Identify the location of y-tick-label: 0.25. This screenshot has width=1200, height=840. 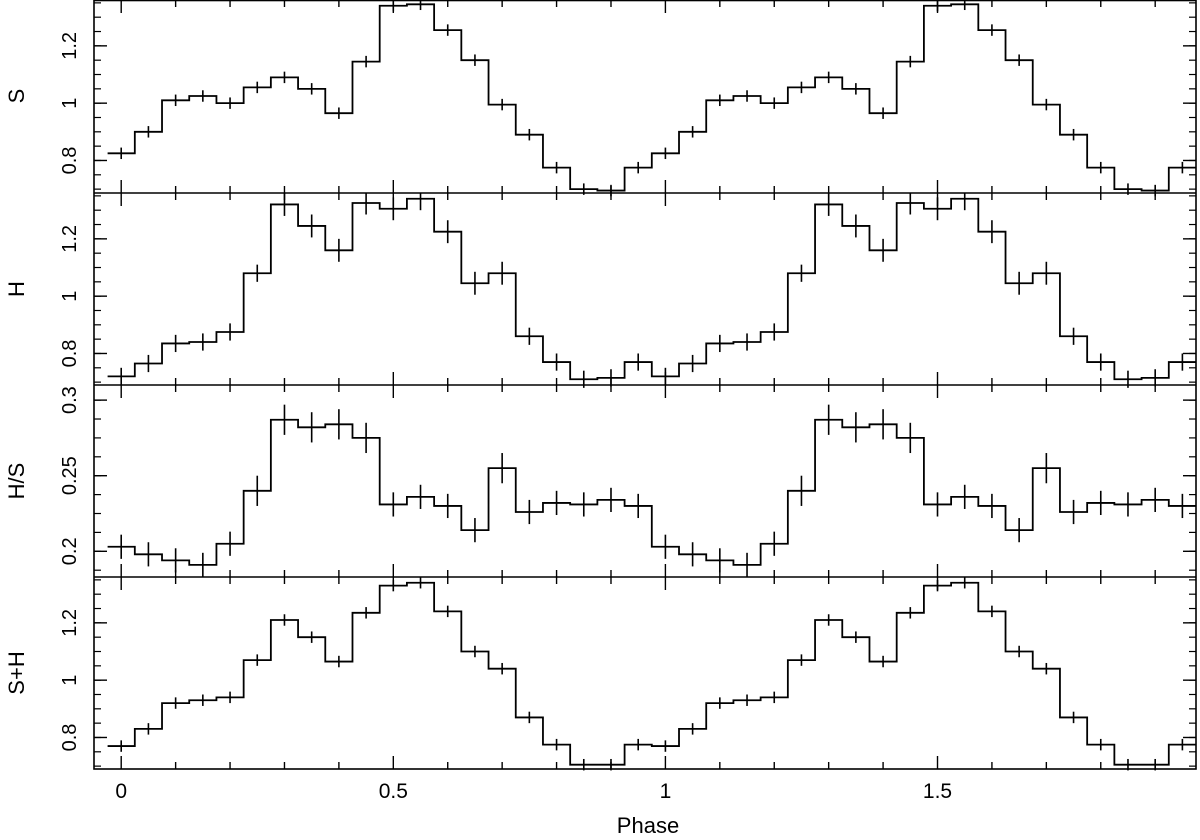
(70, 475).